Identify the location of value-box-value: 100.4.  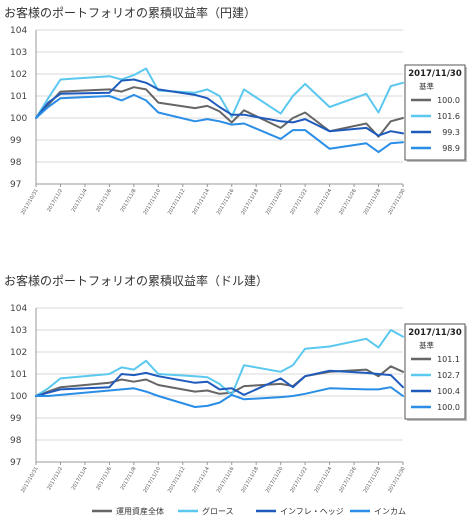
(448, 391).